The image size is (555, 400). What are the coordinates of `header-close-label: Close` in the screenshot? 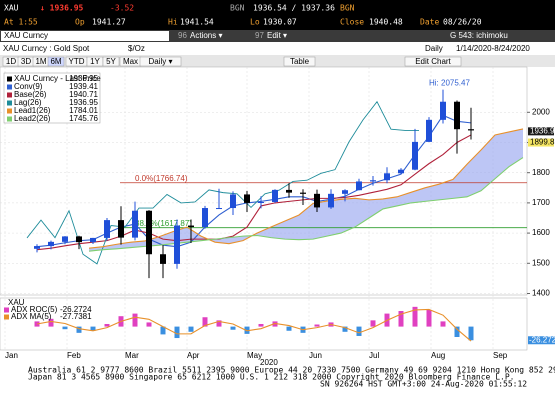 It's located at (352, 22).